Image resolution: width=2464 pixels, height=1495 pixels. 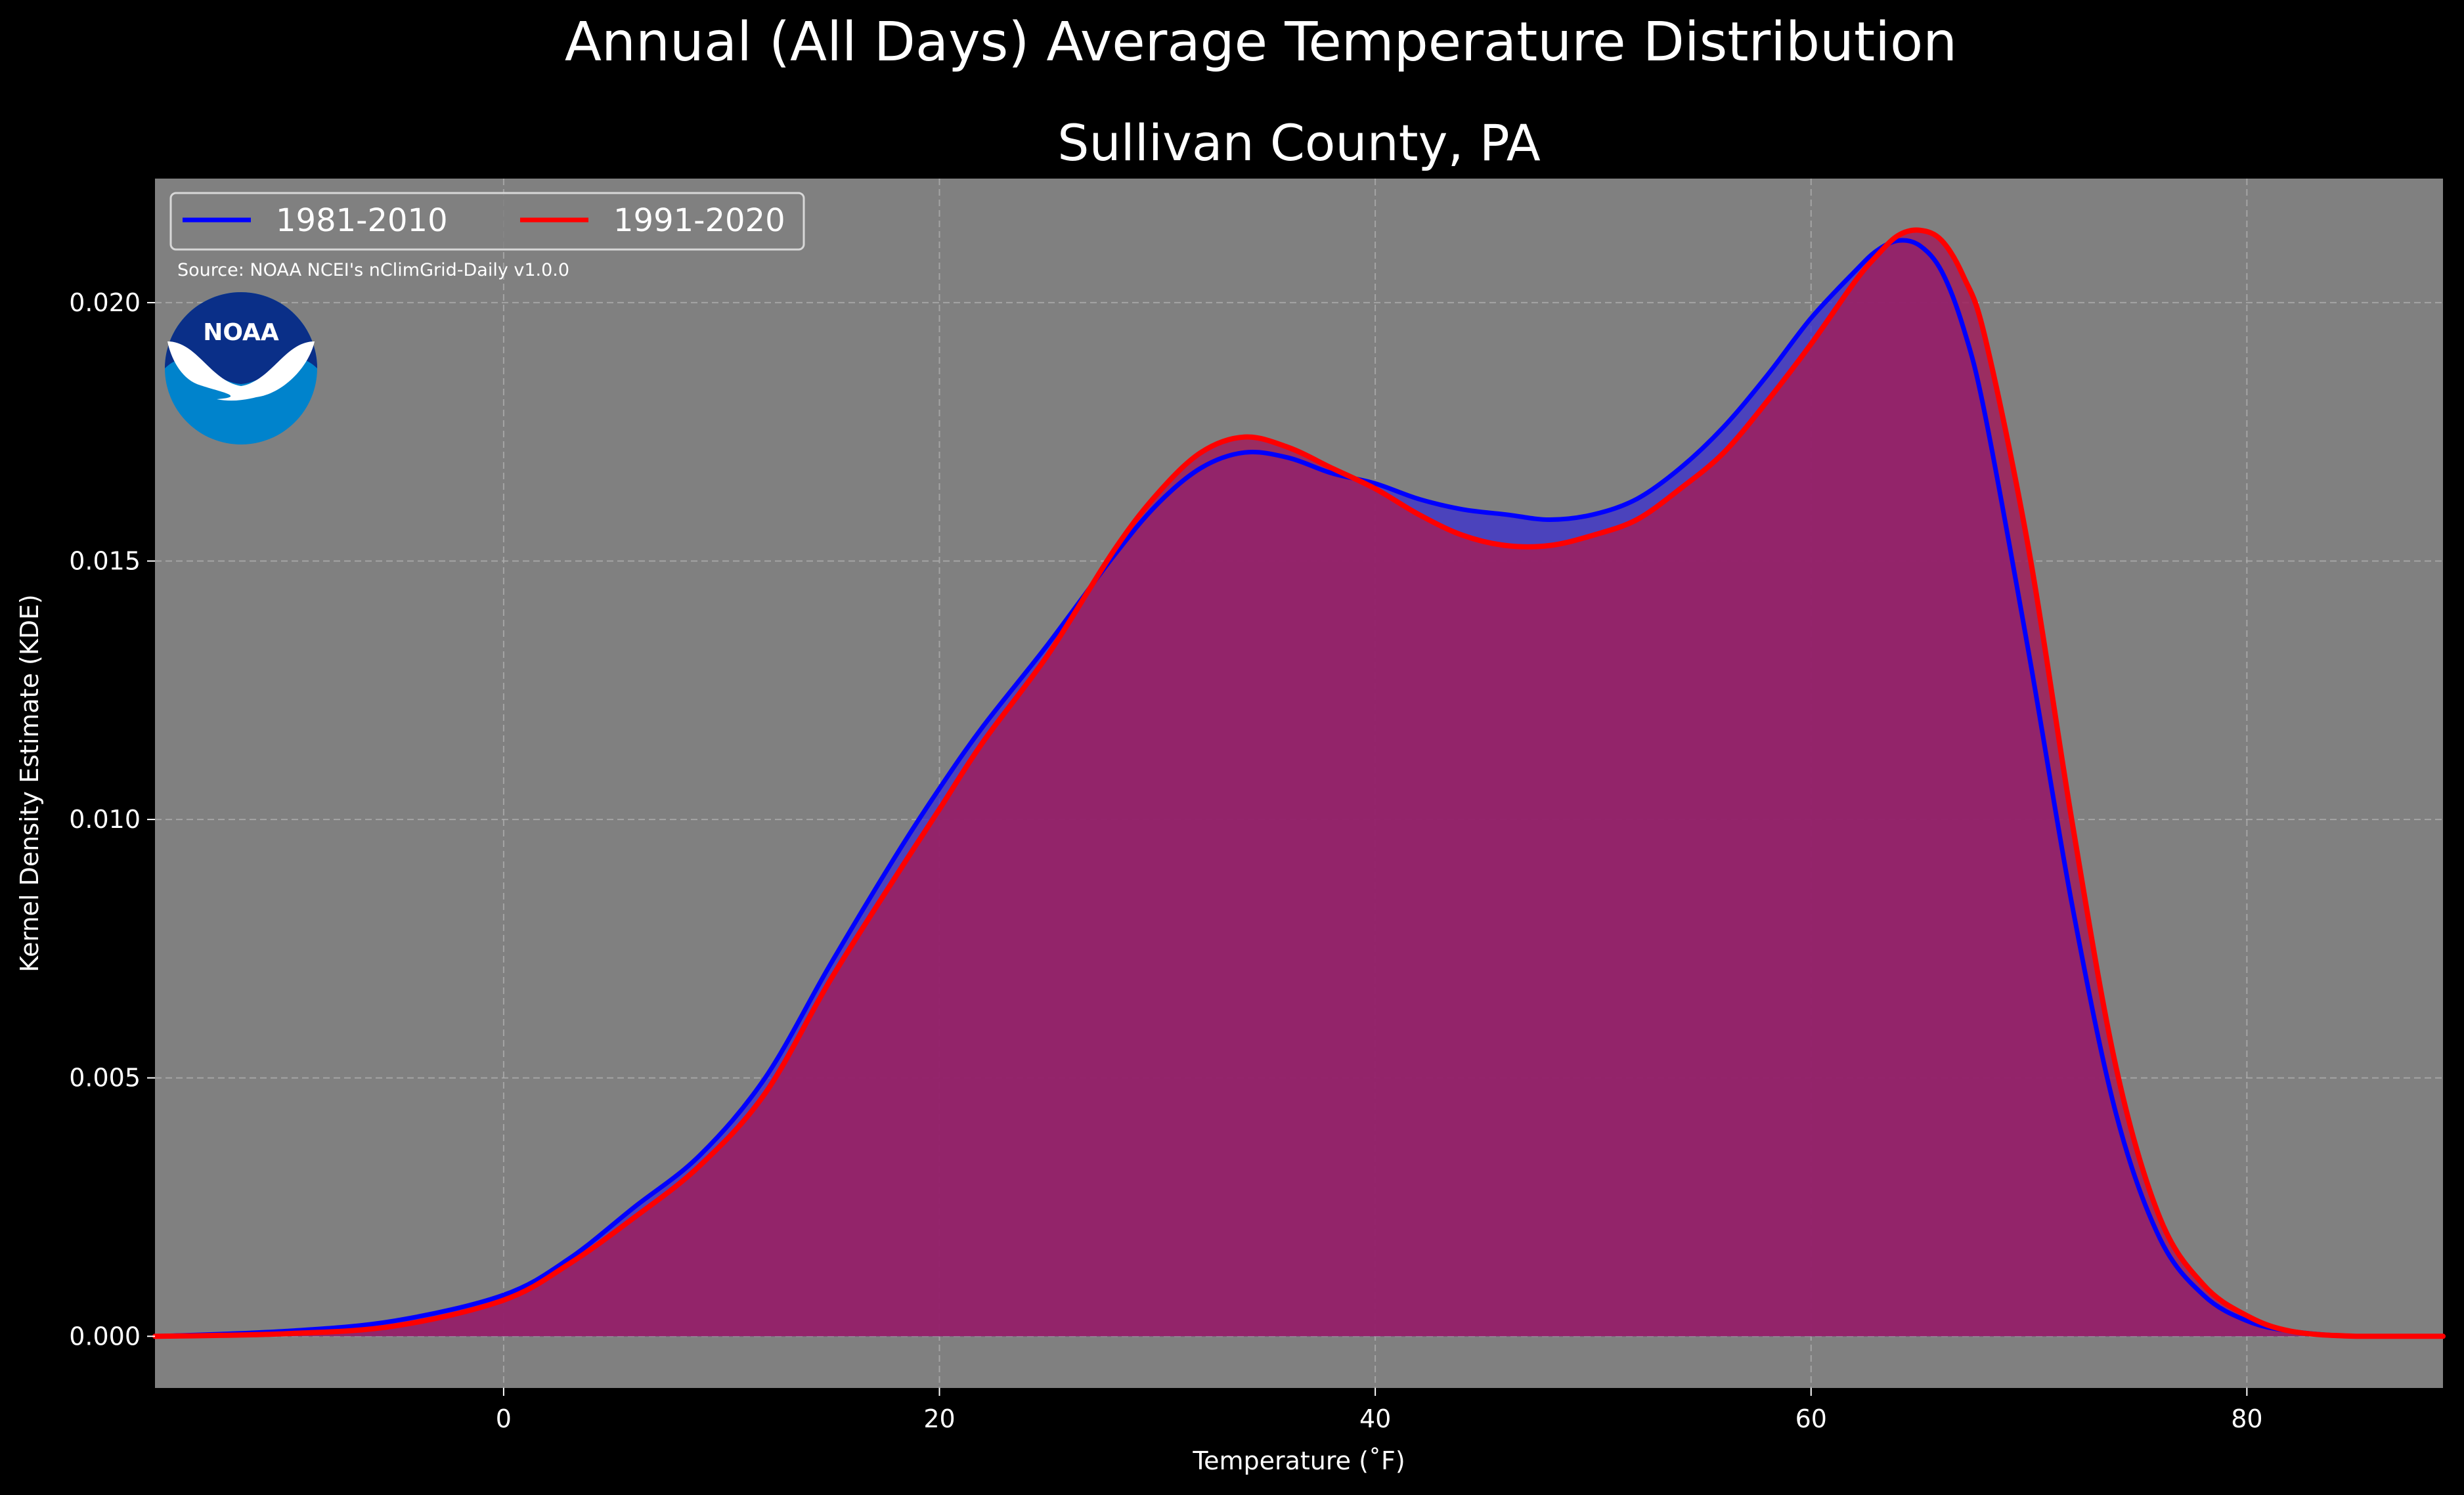 What do you see at coordinates (362, 220) in the screenshot?
I see `legend-label-1981-2010: 1981-2010` at bounding box center [362, 220].